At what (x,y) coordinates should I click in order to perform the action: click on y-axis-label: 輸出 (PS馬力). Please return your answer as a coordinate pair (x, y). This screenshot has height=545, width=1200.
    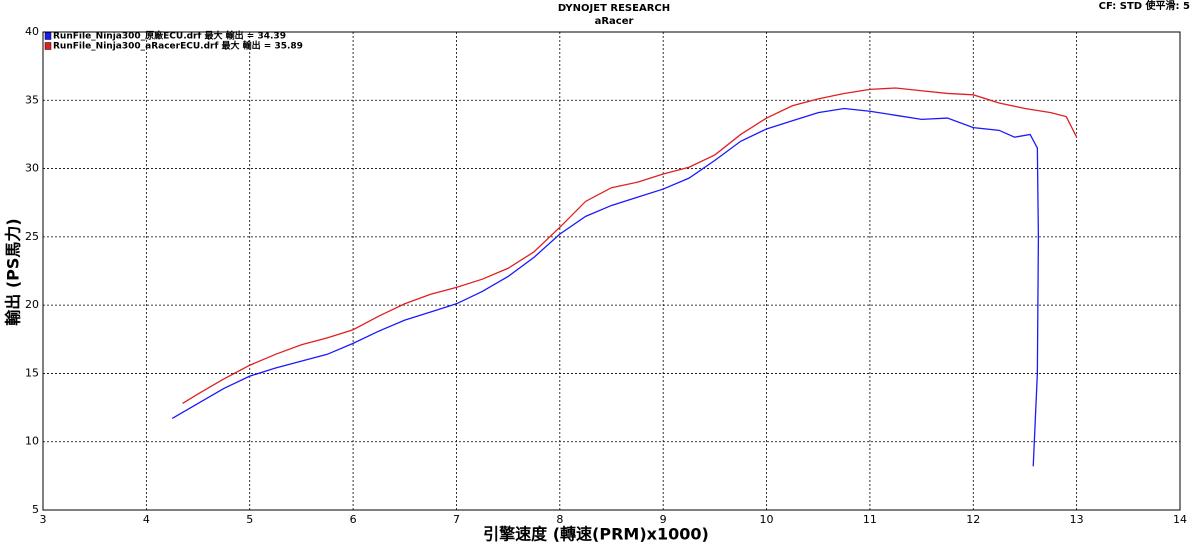
    Looking at the image, I should click on (13, 271).